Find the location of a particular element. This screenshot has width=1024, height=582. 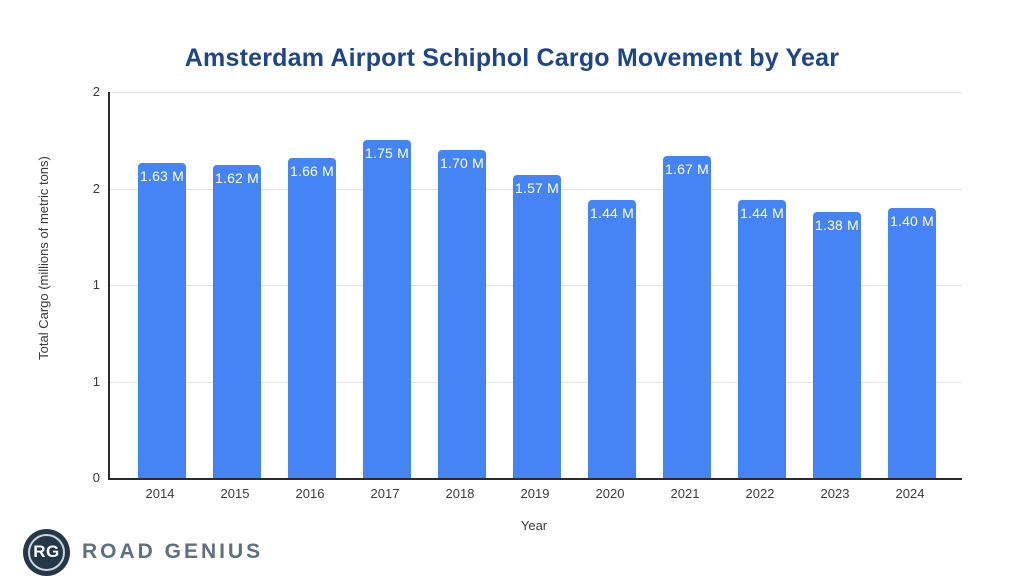

x-tick-label: 2020 is located at coordinates (610, 493).